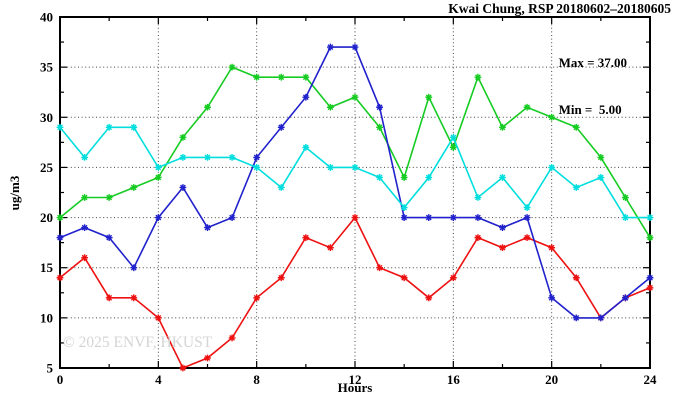 The height and width of the screenshot is (409, 674). What do you see at coordinates (355, 387) in the screenshot?
I see `x-axis-label: Hours` at bounding box center [355, 387].